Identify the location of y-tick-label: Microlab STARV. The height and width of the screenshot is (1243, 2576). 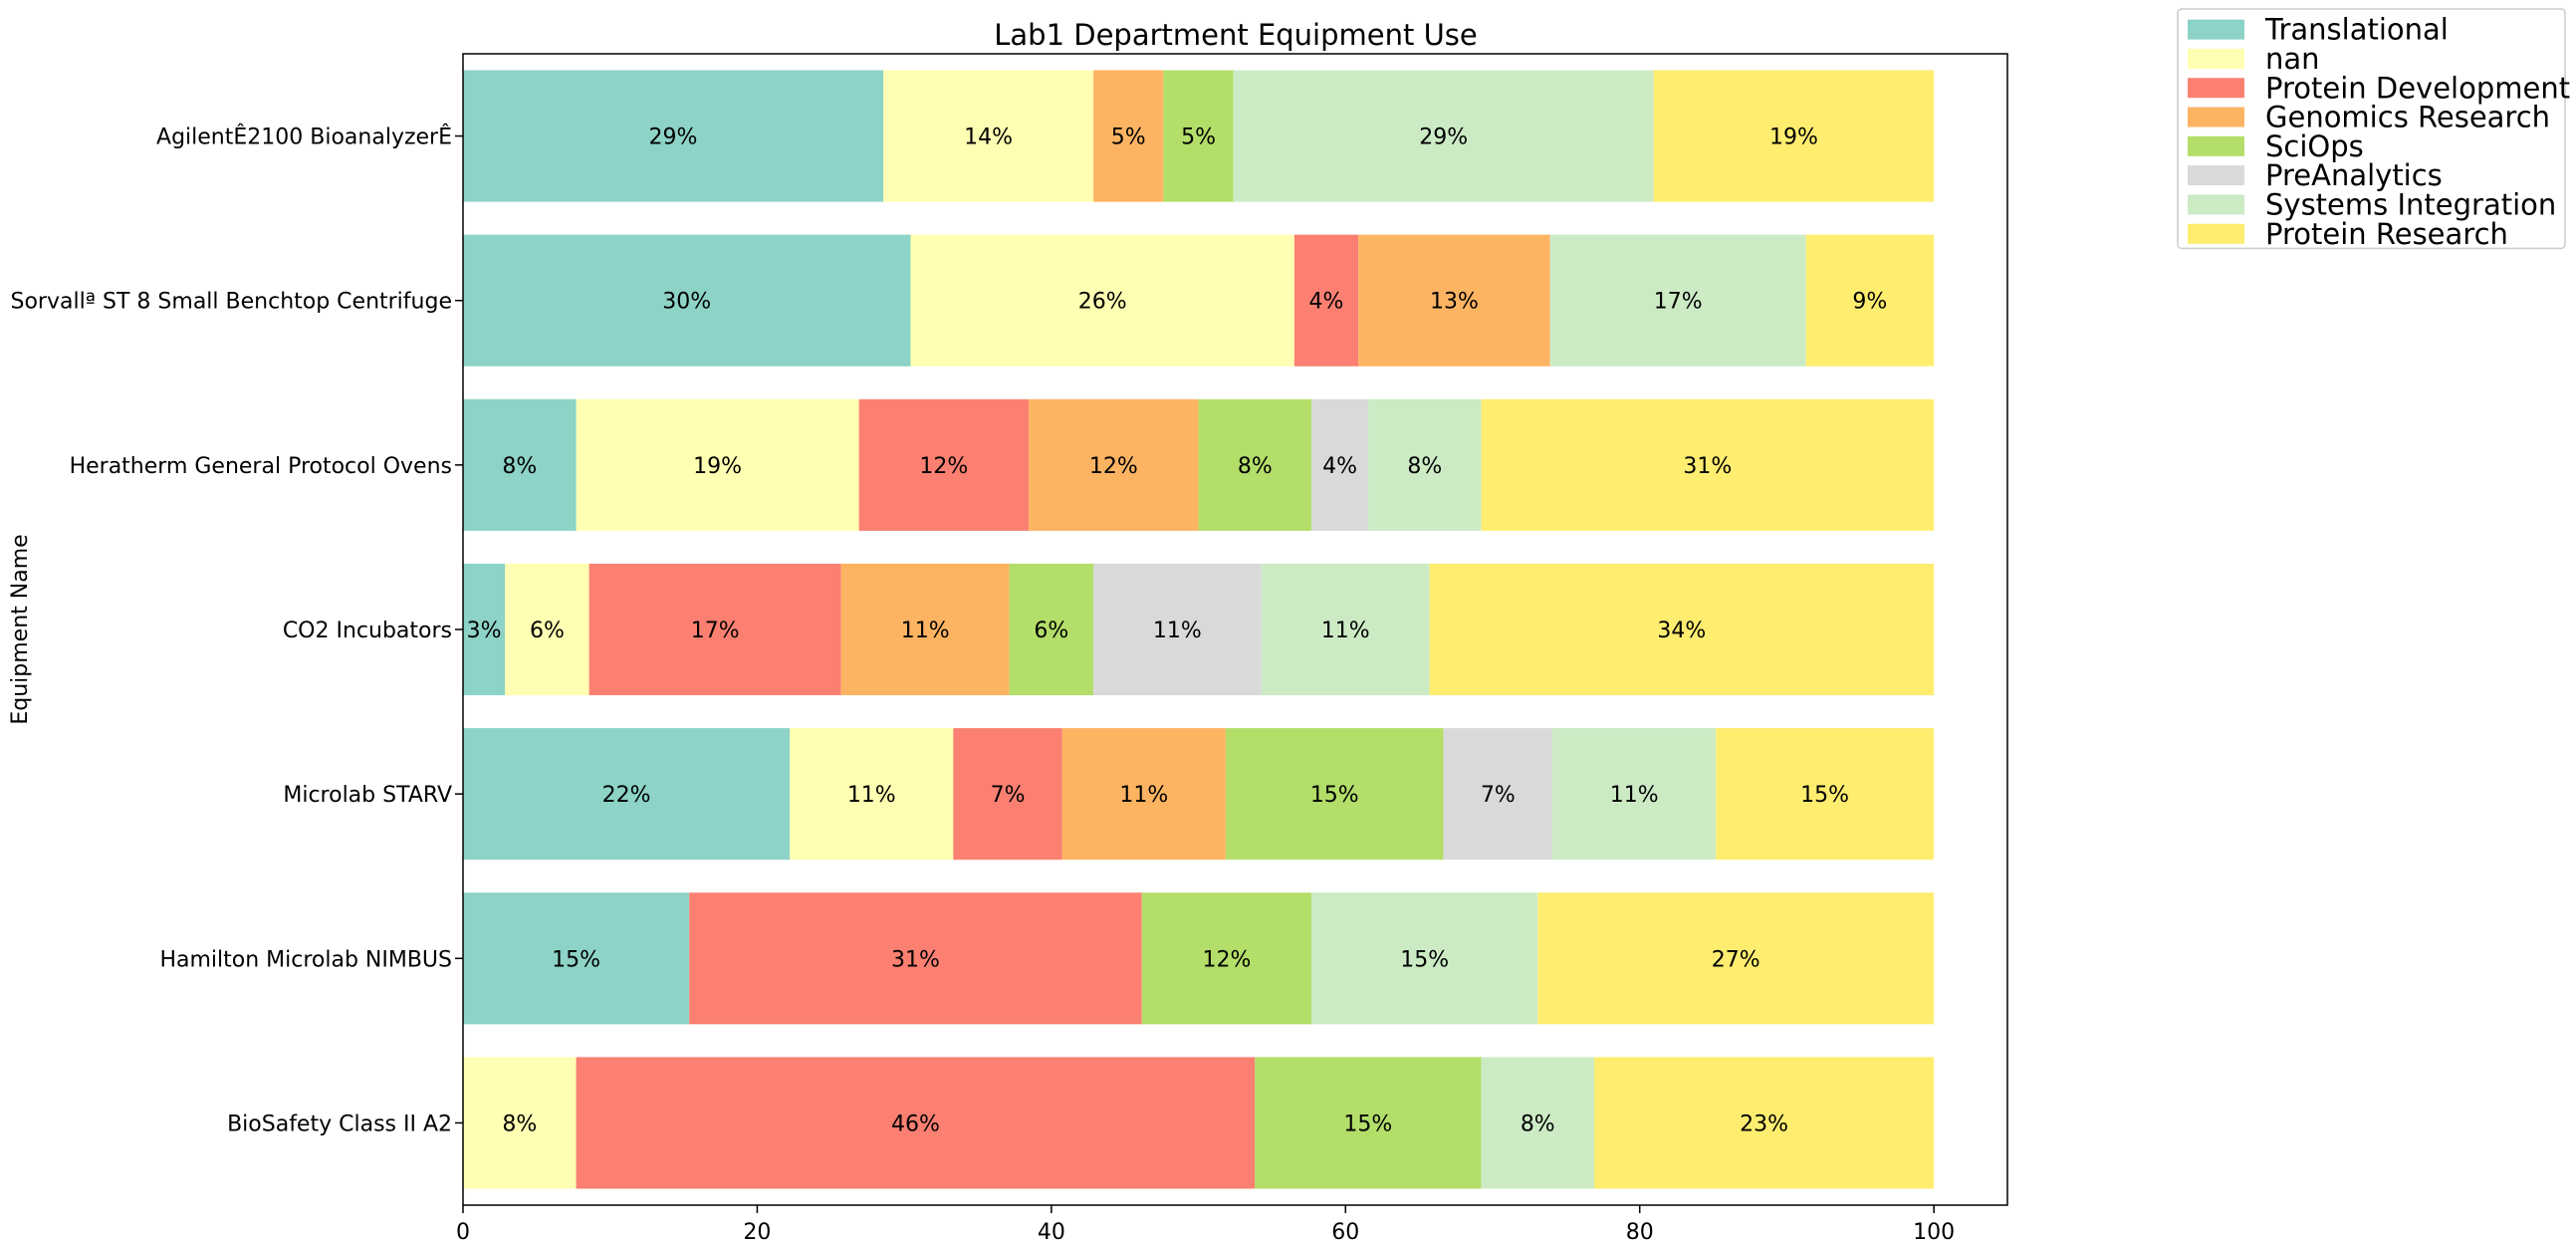
(367, 795).